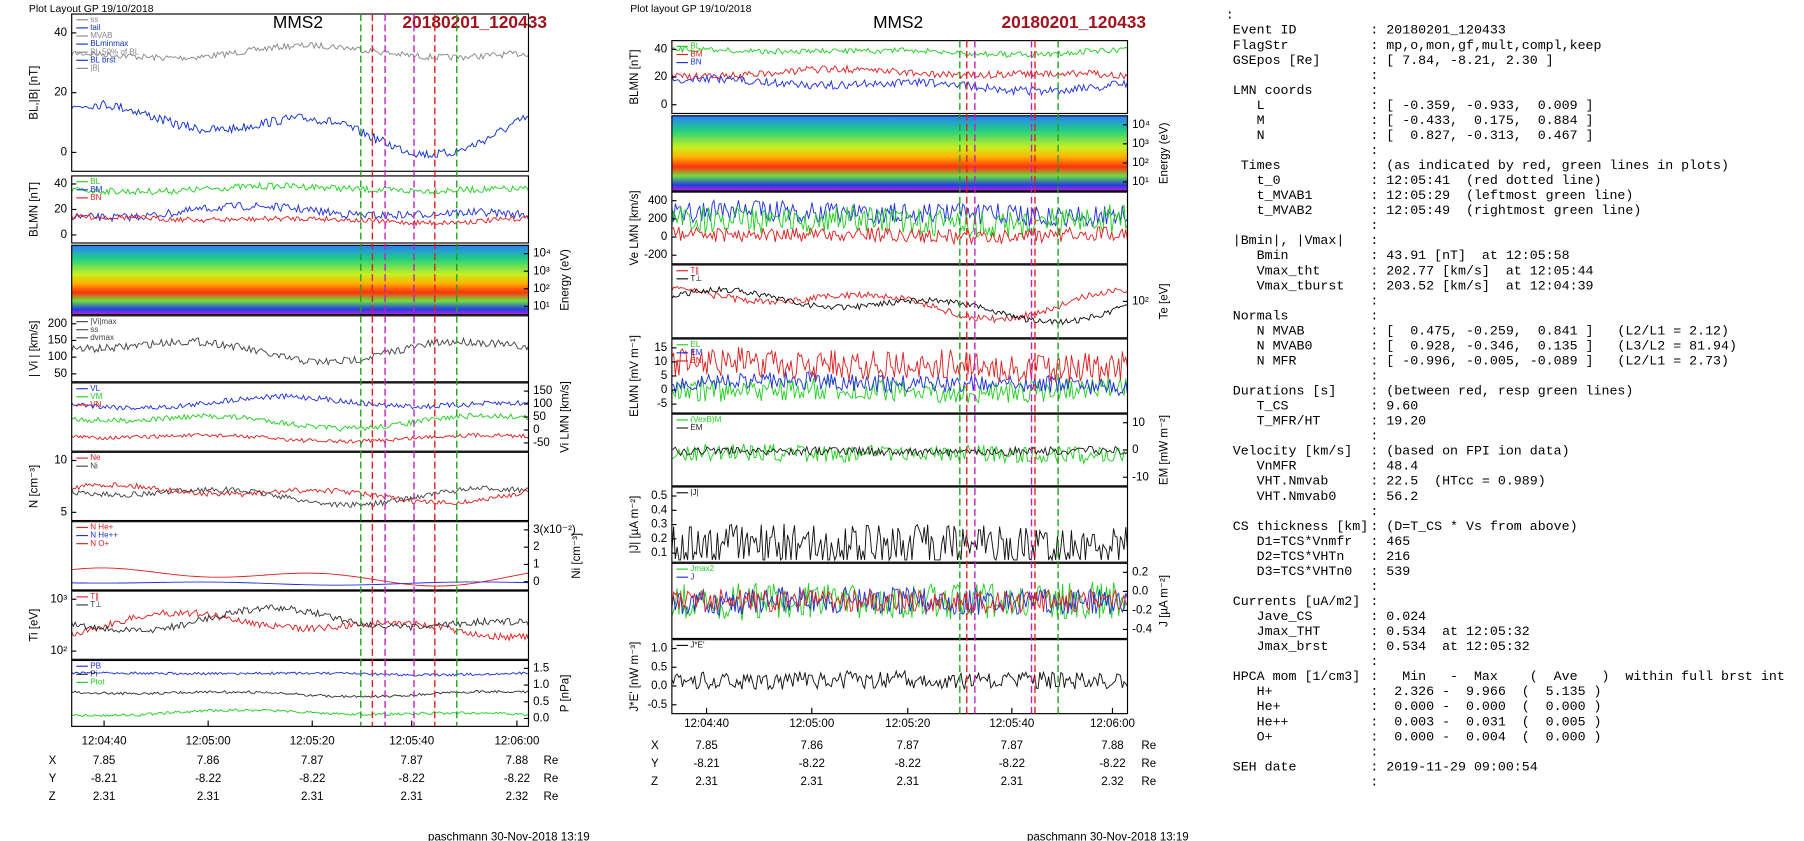 This screenshot has height=841, width=1804. What do you see at coordinates (1261, 255) in the screenshot?
I see `summary-key: Bmin` at bounding box center [1261, 255].